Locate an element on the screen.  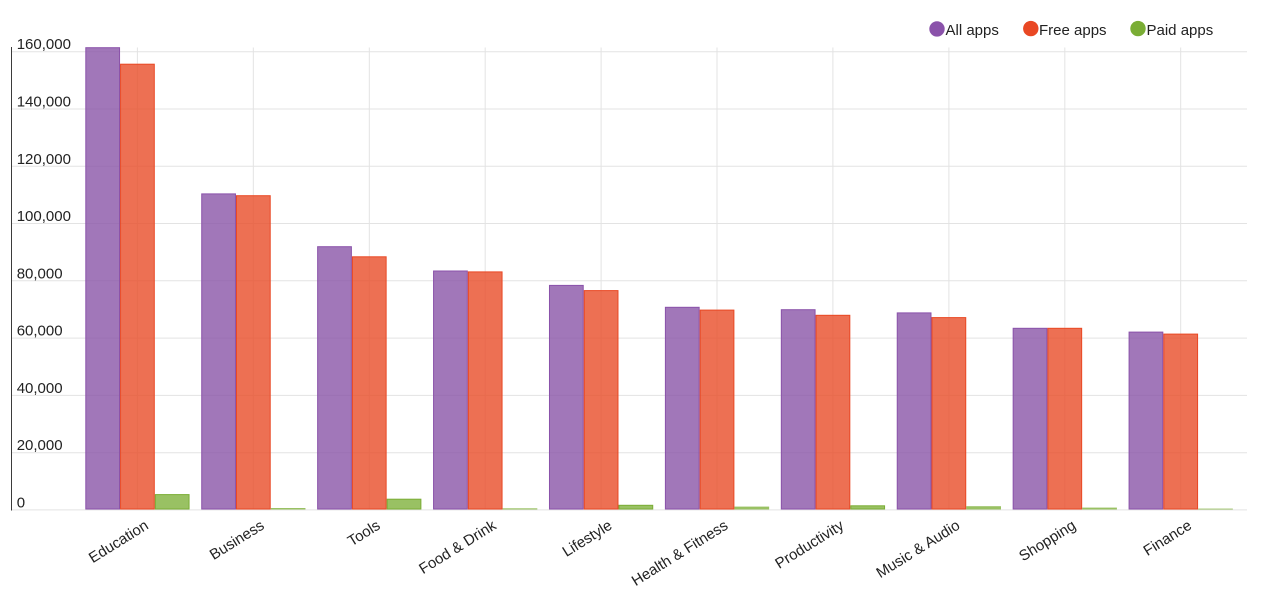
svg-text: 80,000 is located at coordinates (40, 273).